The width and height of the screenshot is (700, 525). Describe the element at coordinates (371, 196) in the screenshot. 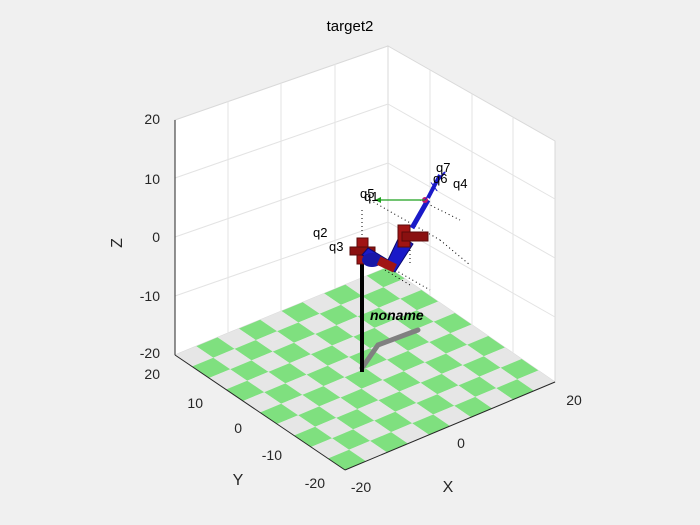

I see `joint-label-q1: q1` at that location.